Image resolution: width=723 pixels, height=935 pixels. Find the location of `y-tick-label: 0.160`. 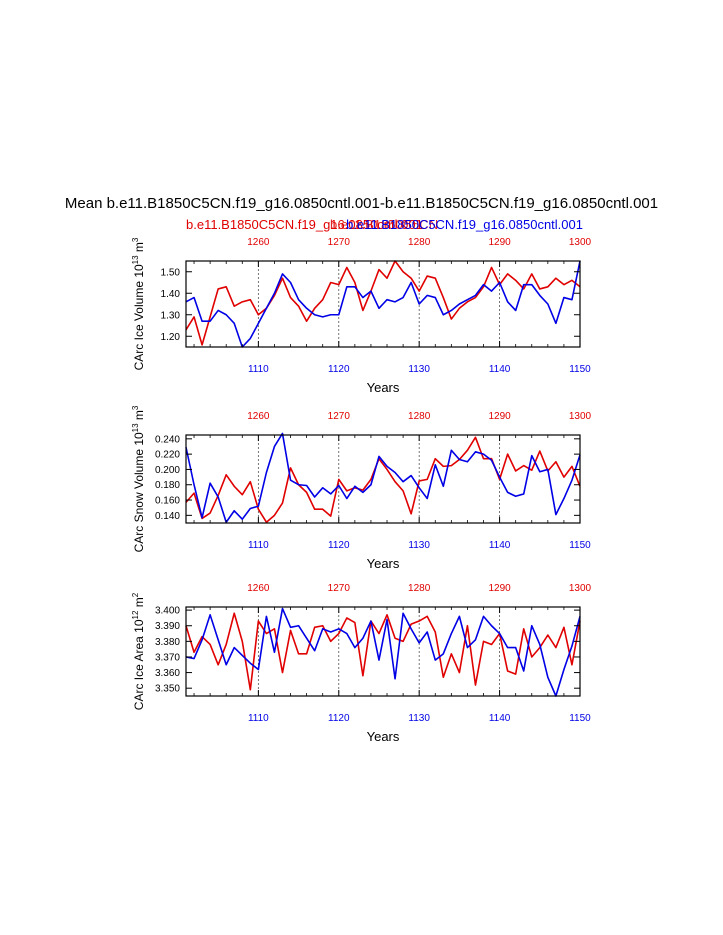

y-tick-label: 0.160 is located at coordinates (167, 501).